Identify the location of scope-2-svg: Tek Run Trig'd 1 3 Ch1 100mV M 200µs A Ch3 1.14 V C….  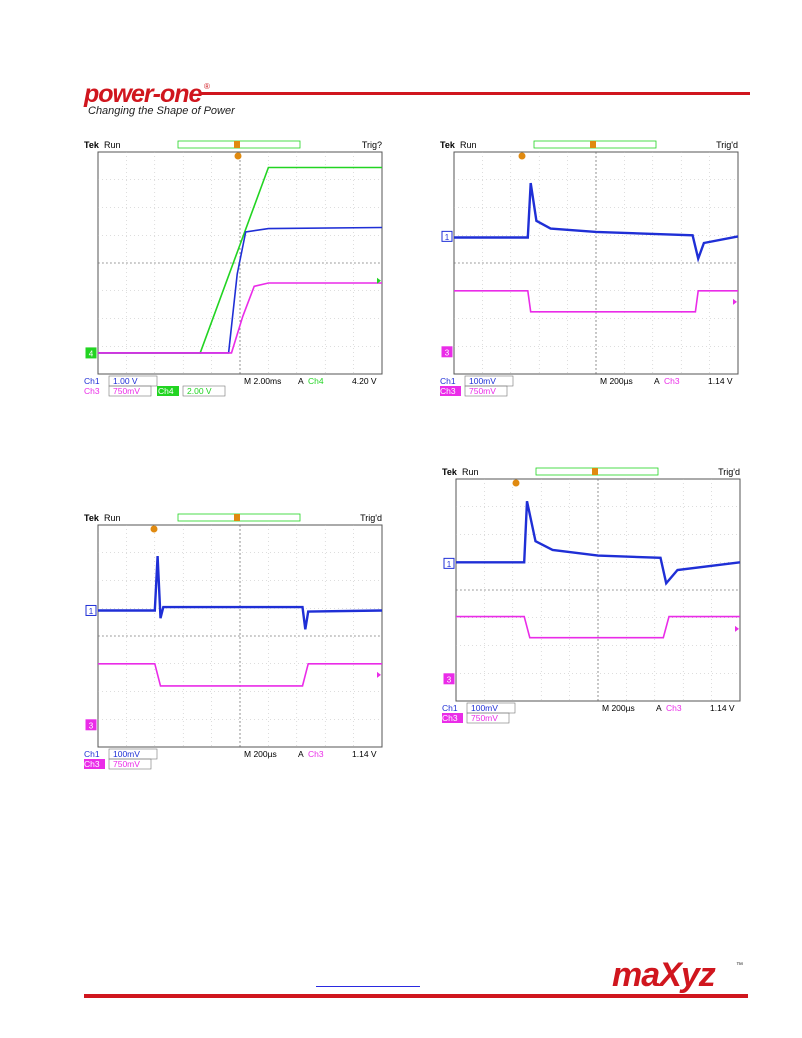
(589, 268).